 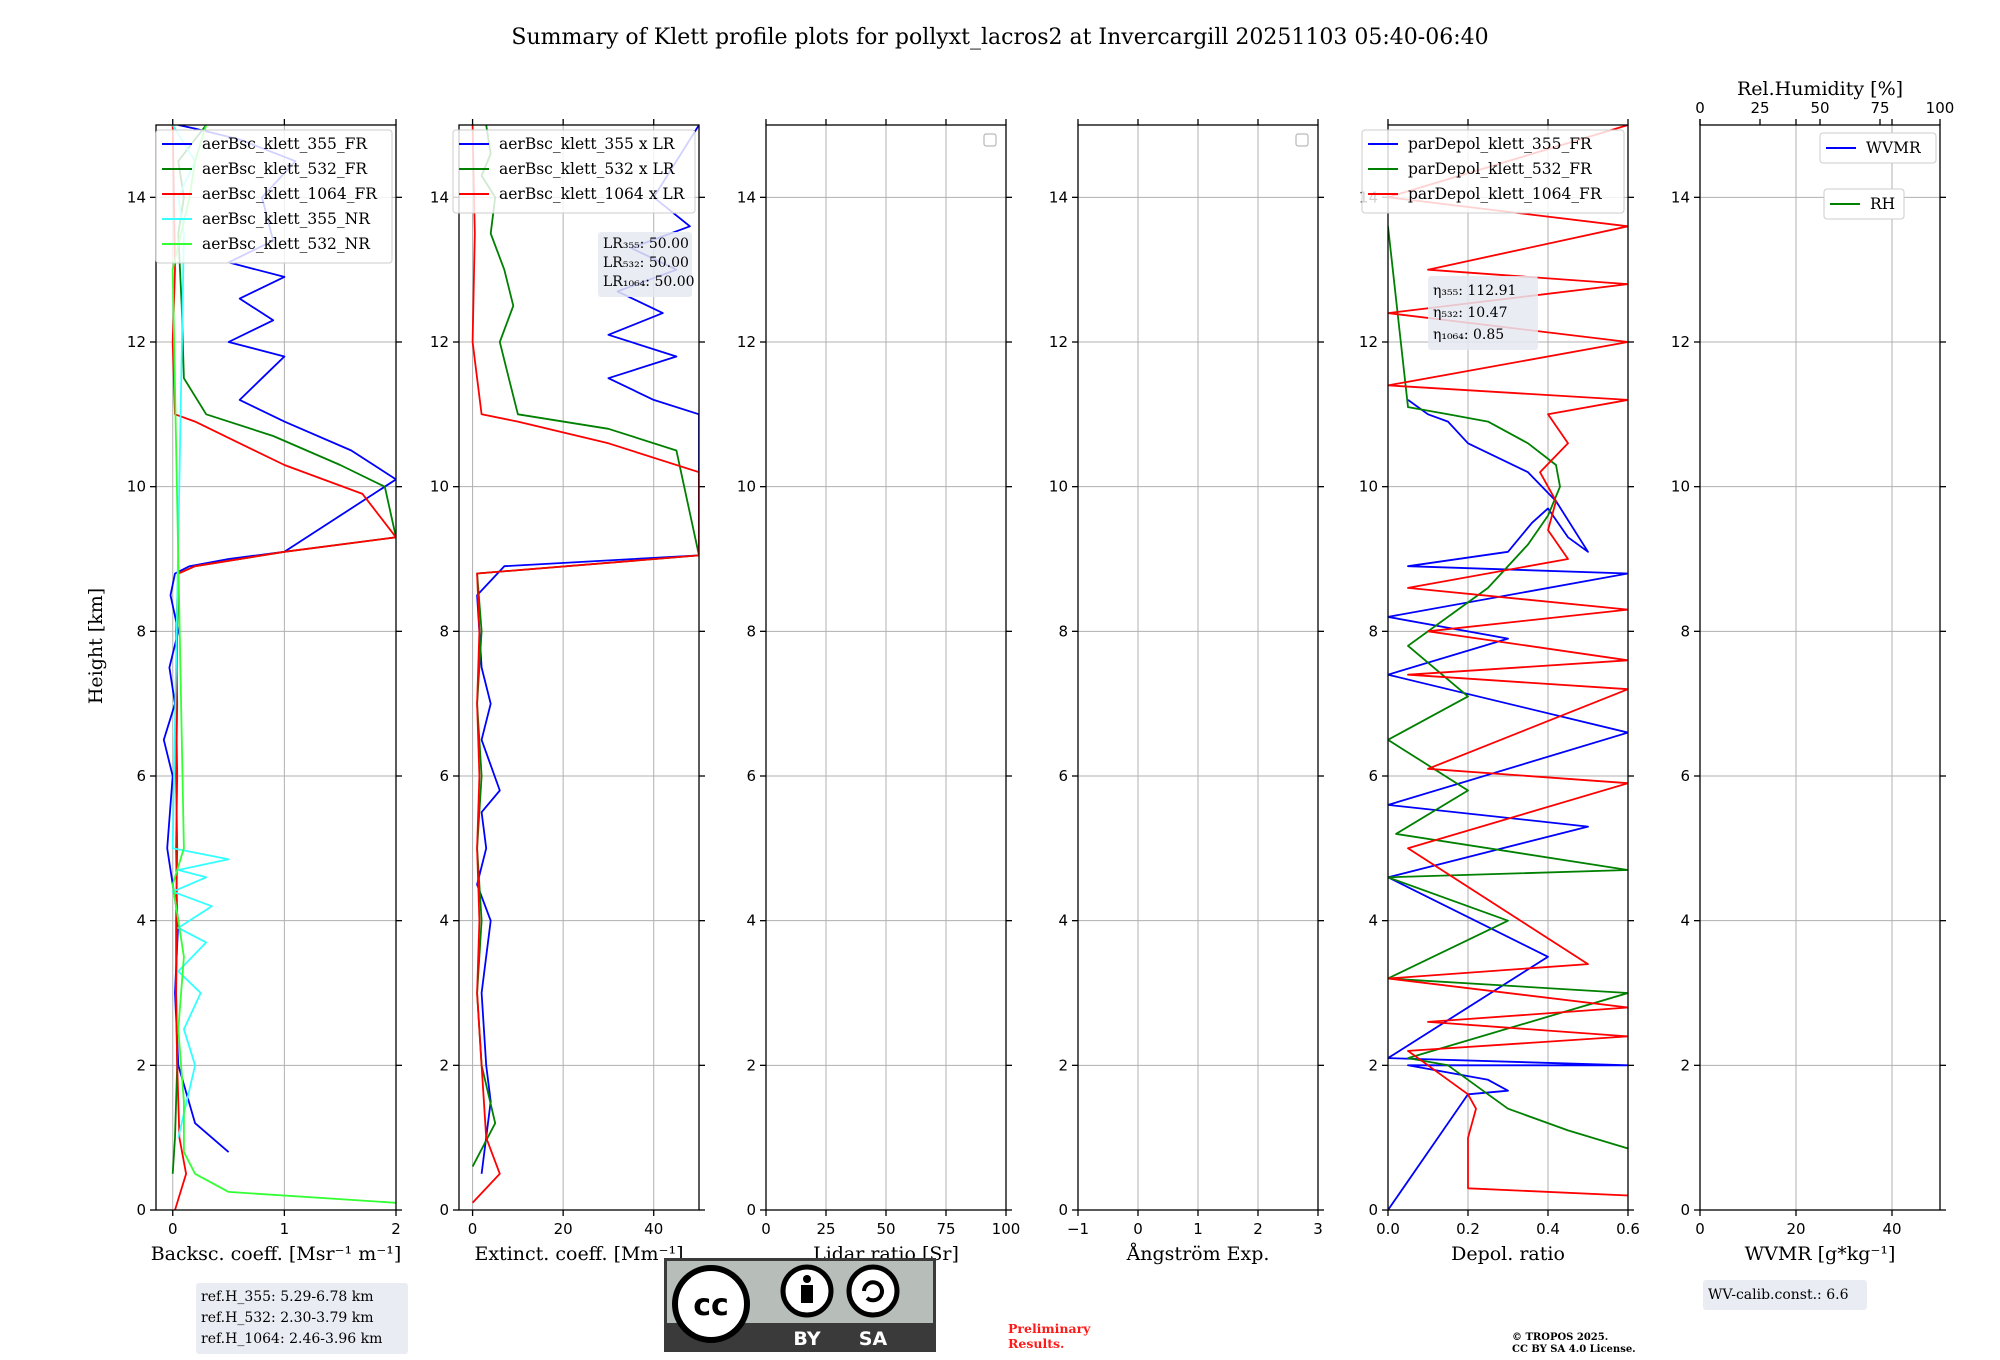 I want to click on info-box-wvmr: WV-calib.const.: 6.6, so click(x=1785, y=1295).